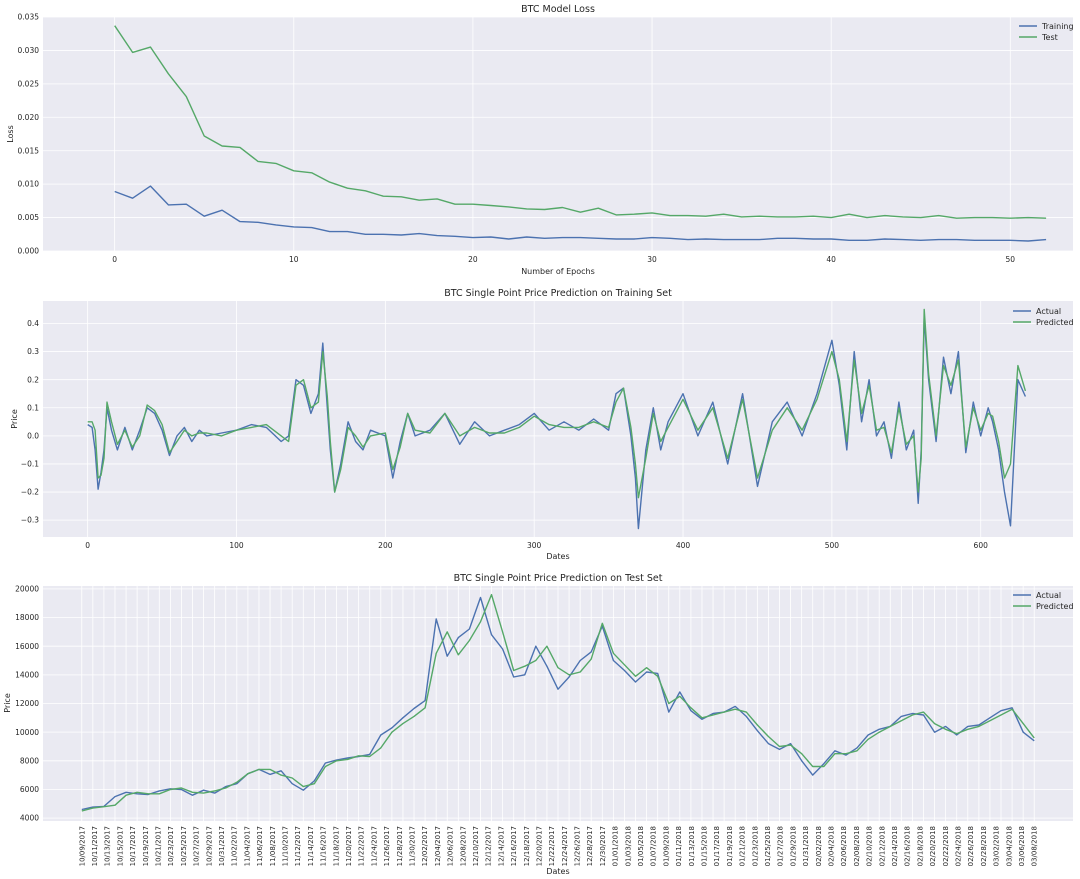  Describe the element at coordinates (831, 259) in the screenshot. I see `x-tick-label: 40` at that location.